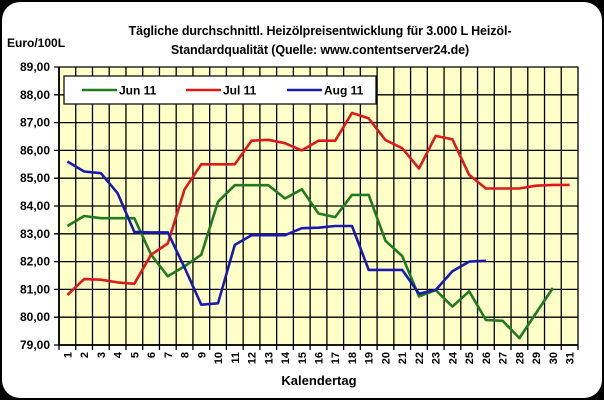 Image resolution: width=604 pixels, height=400 pixels. What do you see at coordinates (236, 358) in the screenshot?
I see `x-tick-label: 11` at bounding box center [236, 358].